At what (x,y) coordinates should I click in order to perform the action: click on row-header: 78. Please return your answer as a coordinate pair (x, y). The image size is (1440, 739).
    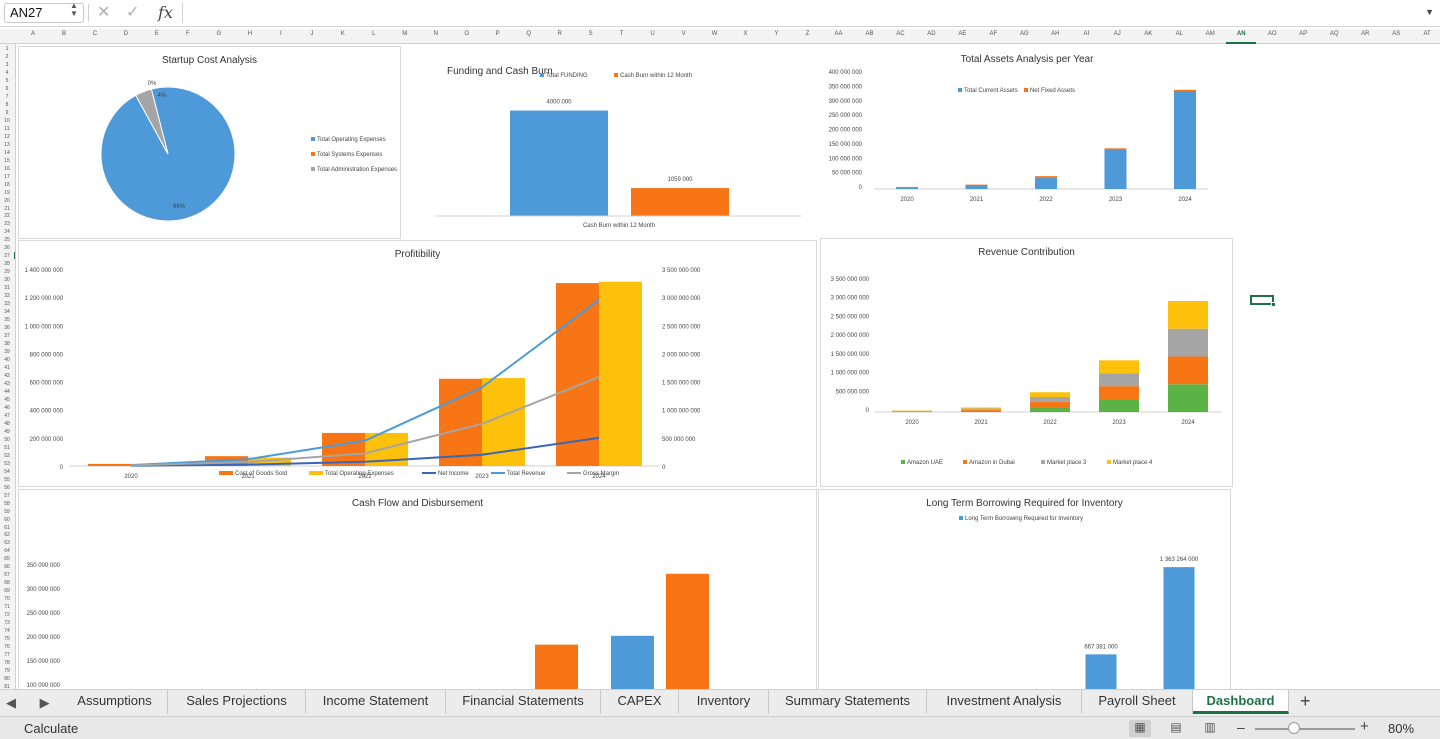
    Looking at the image, I should click on (7, 663).